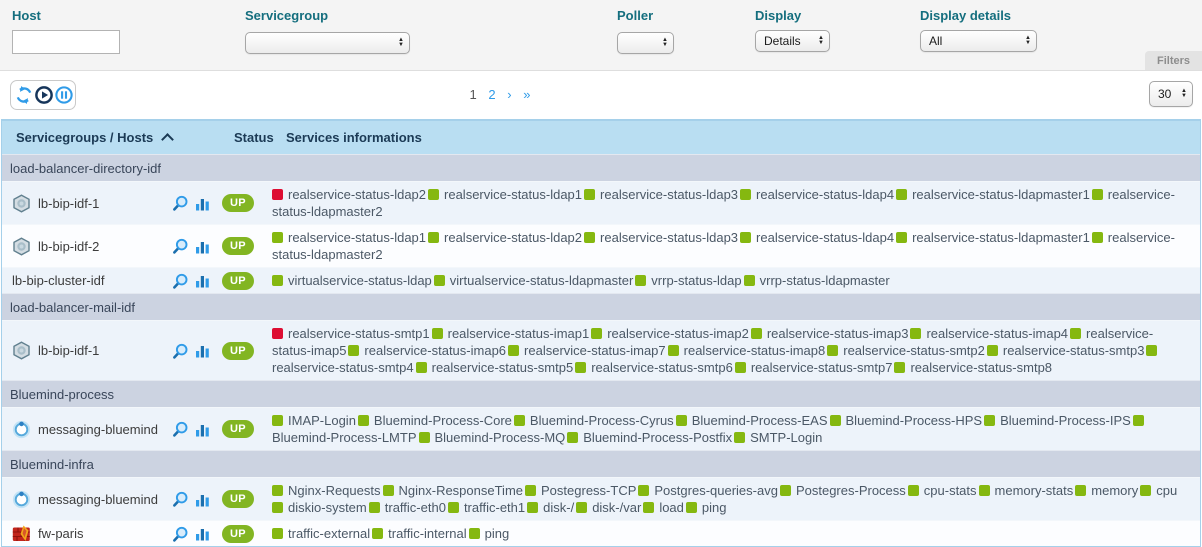 This screenshot has width=1202, height=547. What do you see at coordinates (491, 437) in the screenshot?
I see `service-item: Bluemind-Process-MQ` at bounding box center [491, 437].